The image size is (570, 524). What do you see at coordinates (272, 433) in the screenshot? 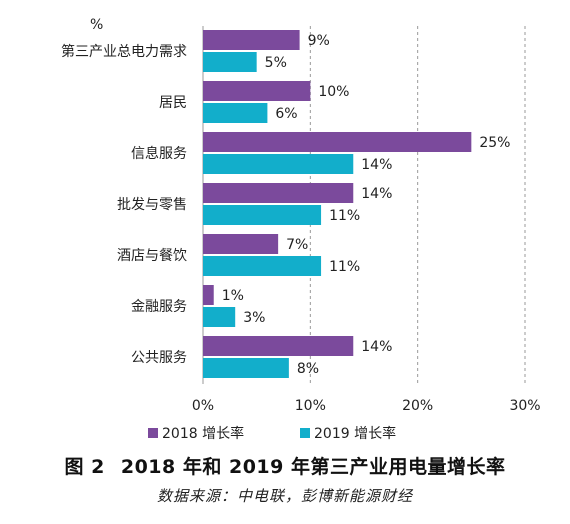
I see `legend: 2018 增长率 2019 增长率` at bounding box center [272, 433].